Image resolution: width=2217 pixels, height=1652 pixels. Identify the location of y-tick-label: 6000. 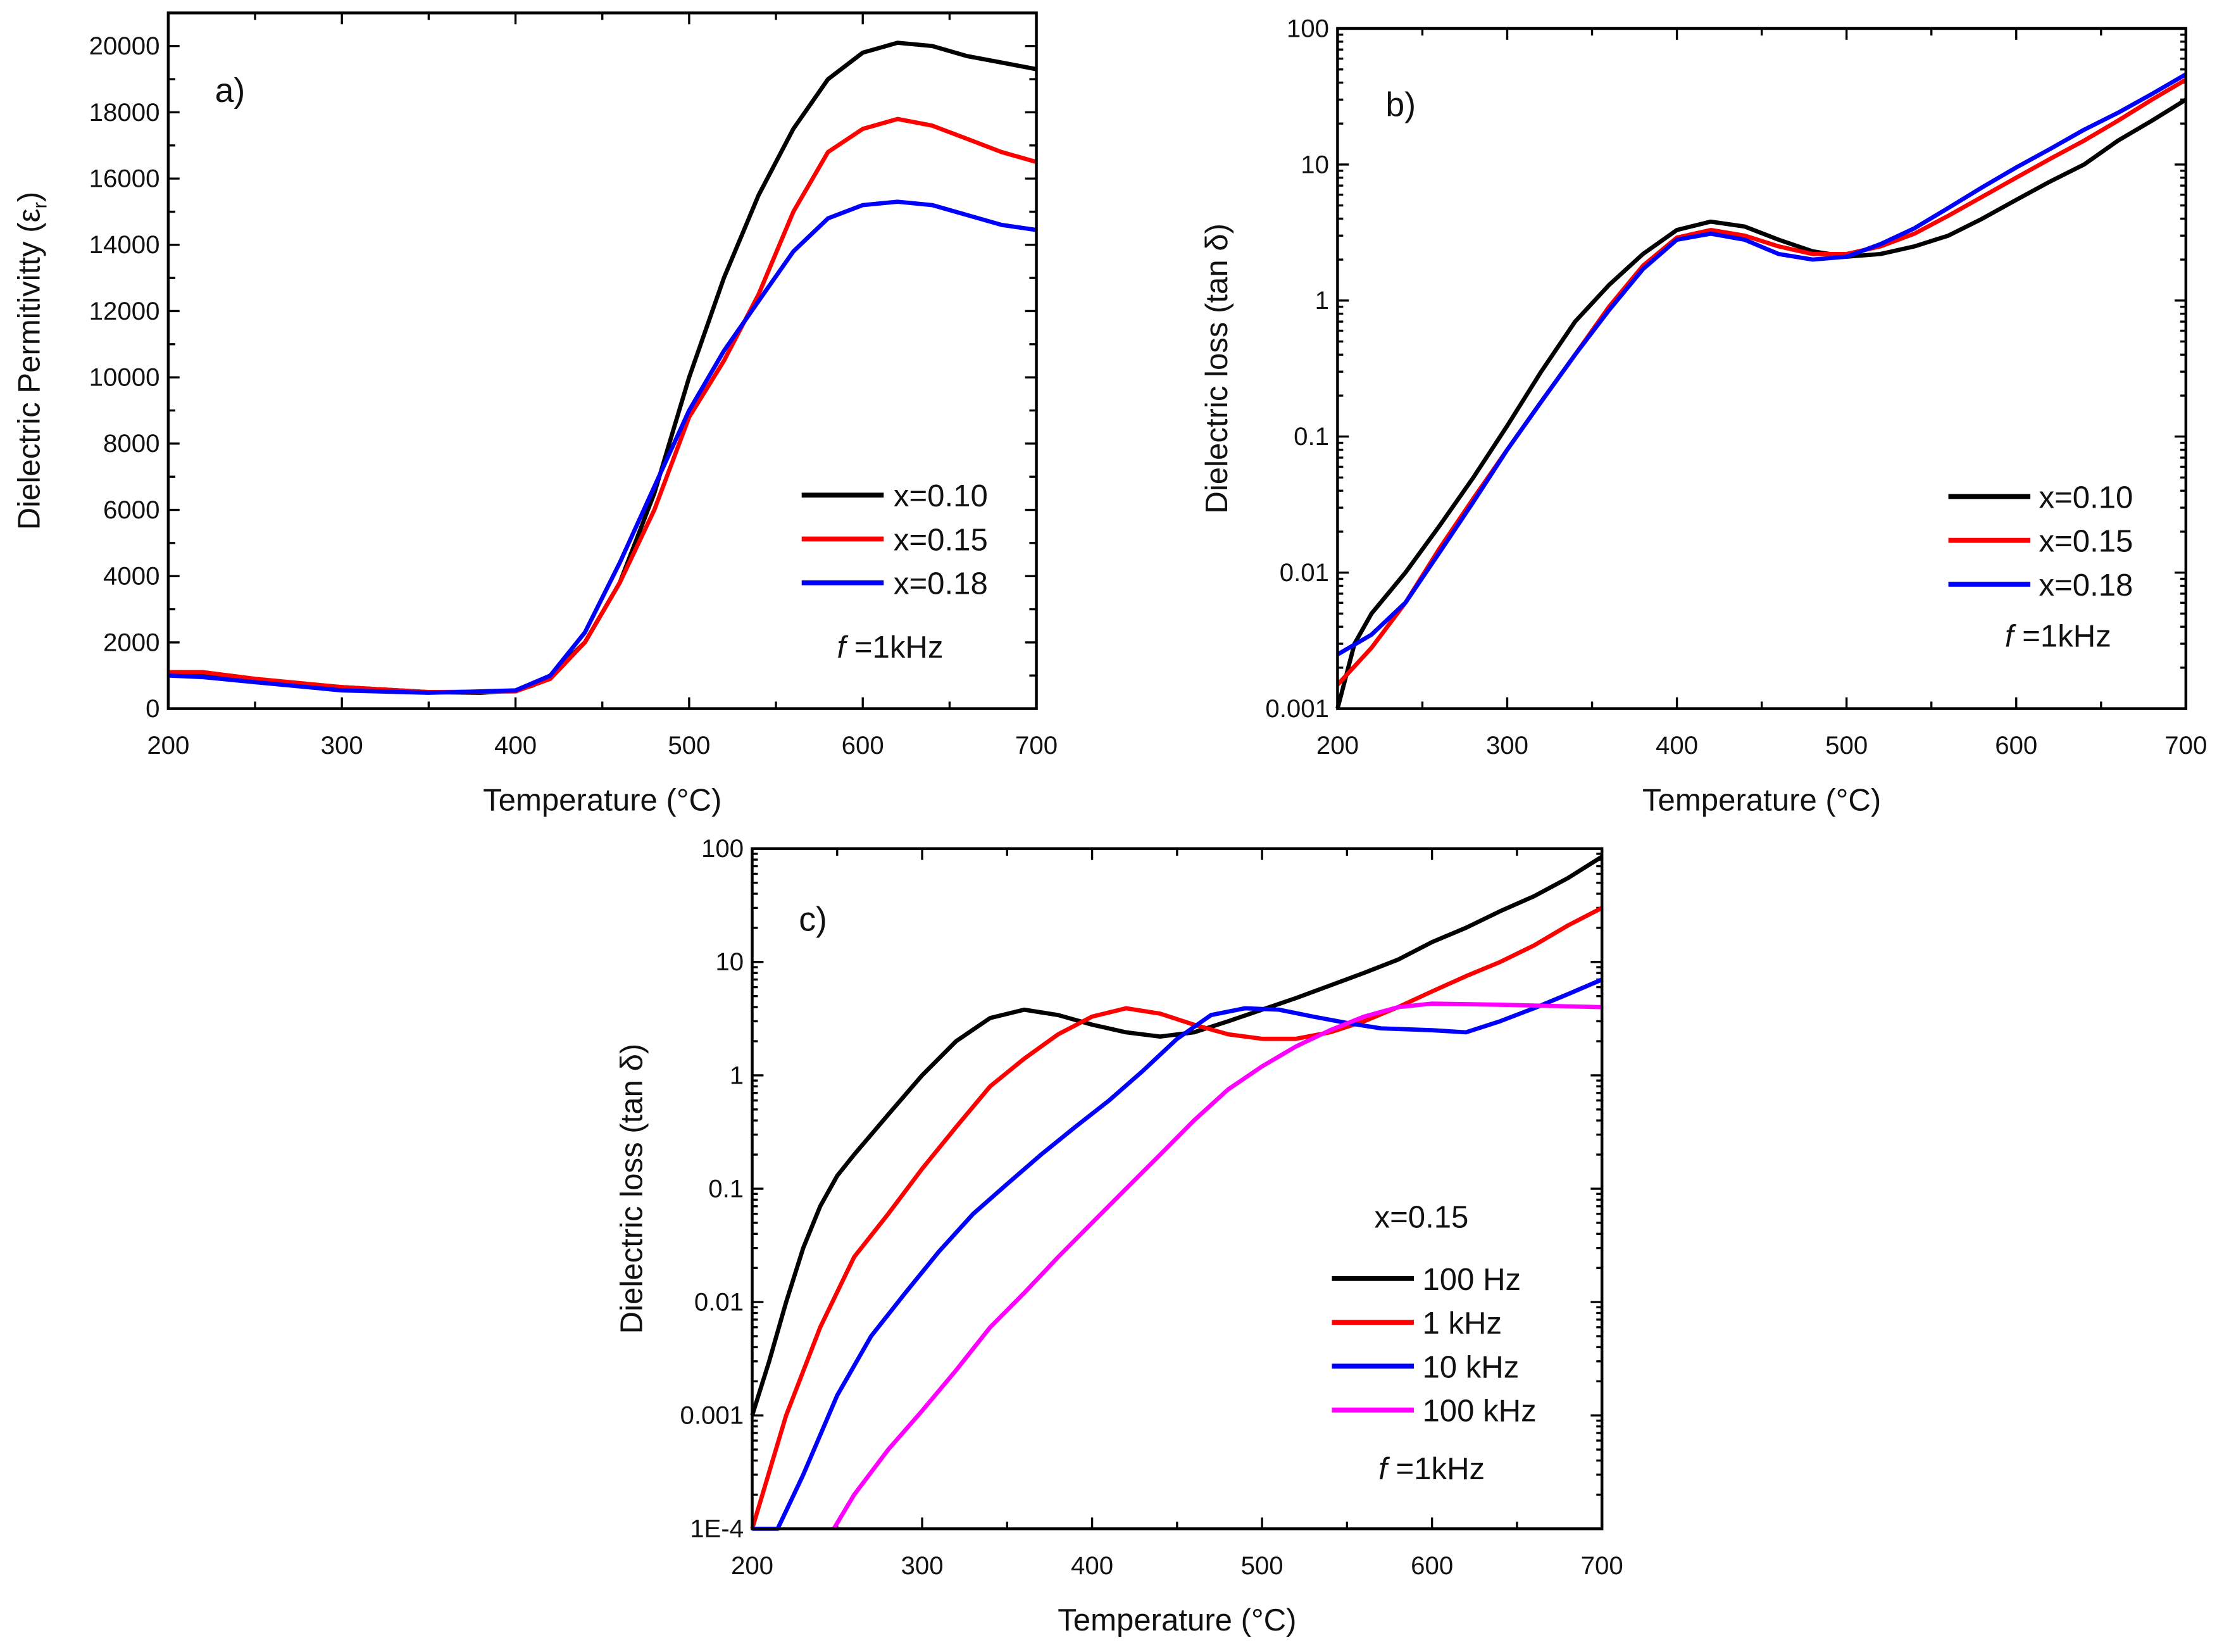
(131, 510).